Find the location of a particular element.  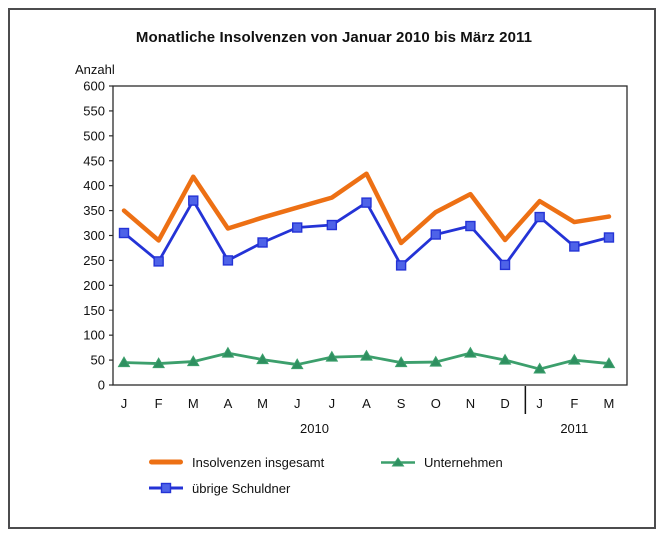

y-axis-label: Anzahl is located at coordinates (95, 69).